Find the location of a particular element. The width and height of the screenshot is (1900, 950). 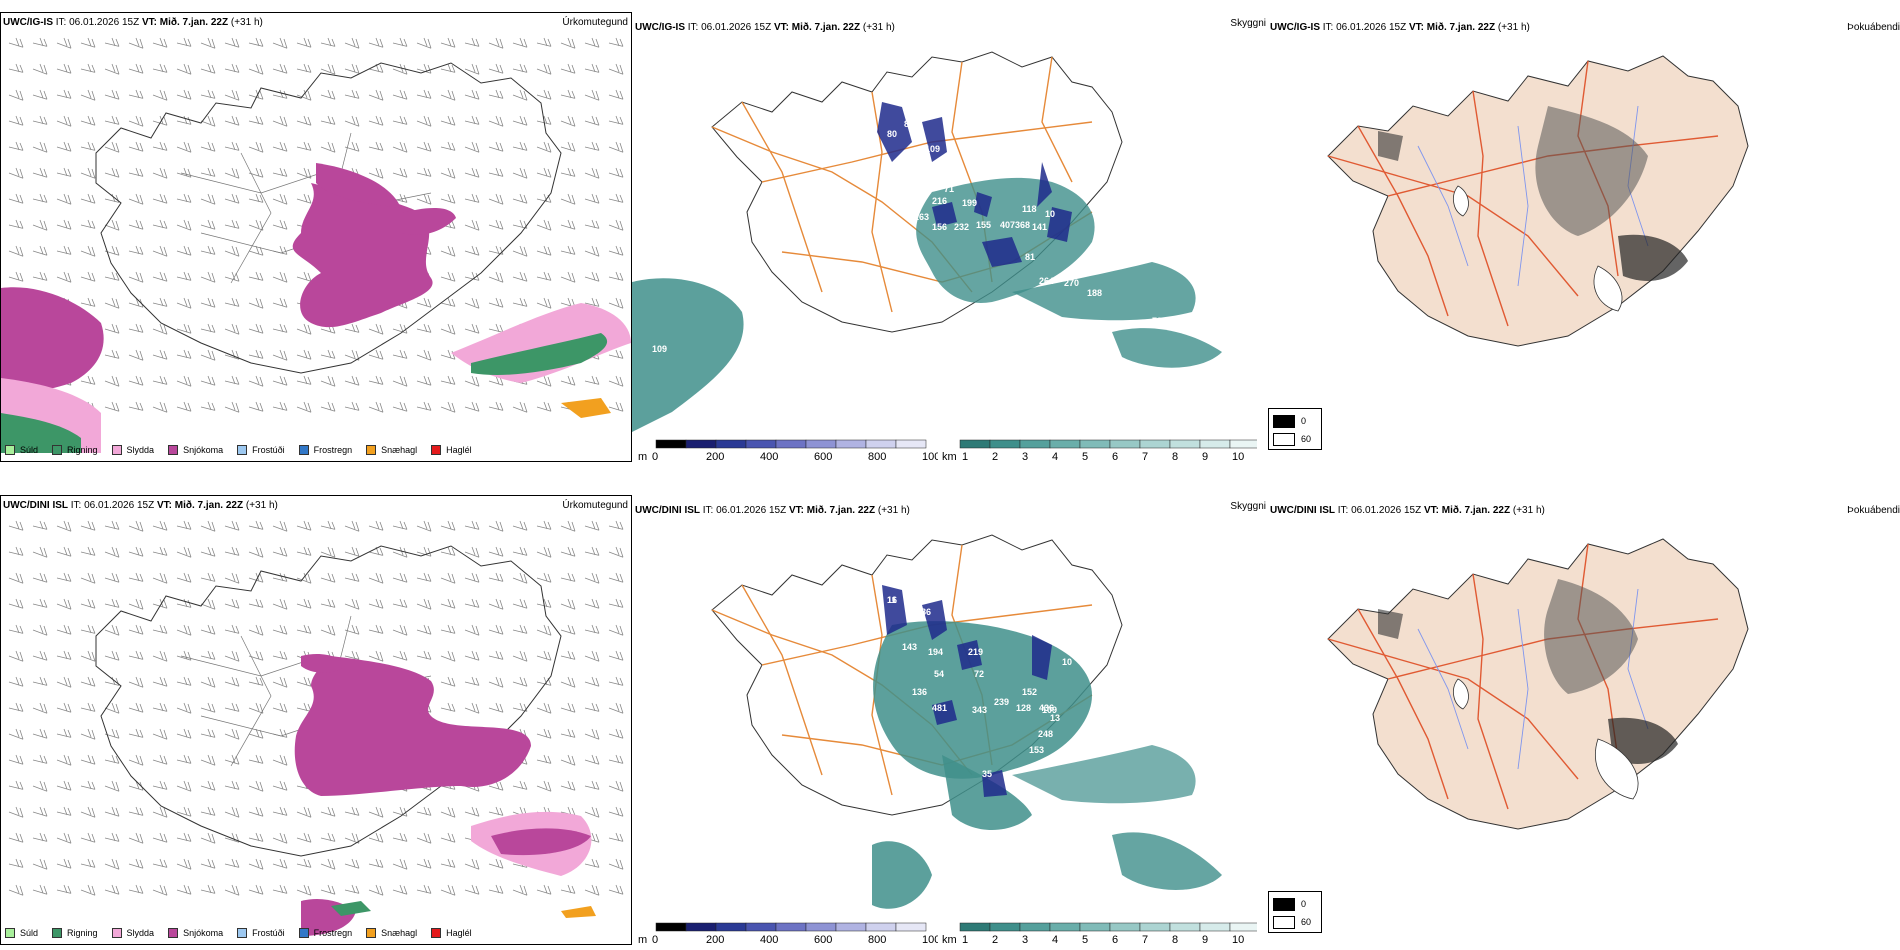

fog-map-top is located at coordinates (1538, 201).